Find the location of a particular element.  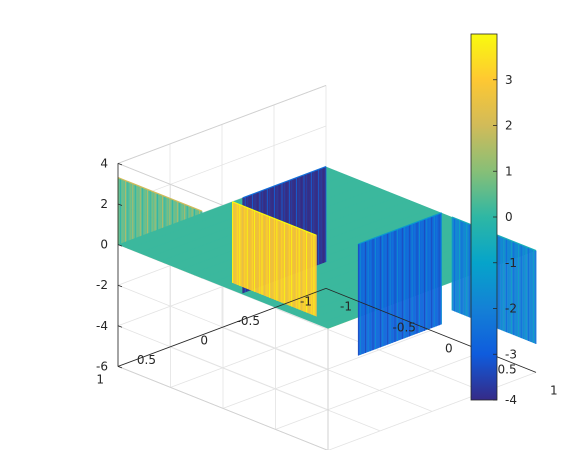

colorbar: -4 -3 -2 -1 0 1 2 3 is located at coordinates (493, 220).